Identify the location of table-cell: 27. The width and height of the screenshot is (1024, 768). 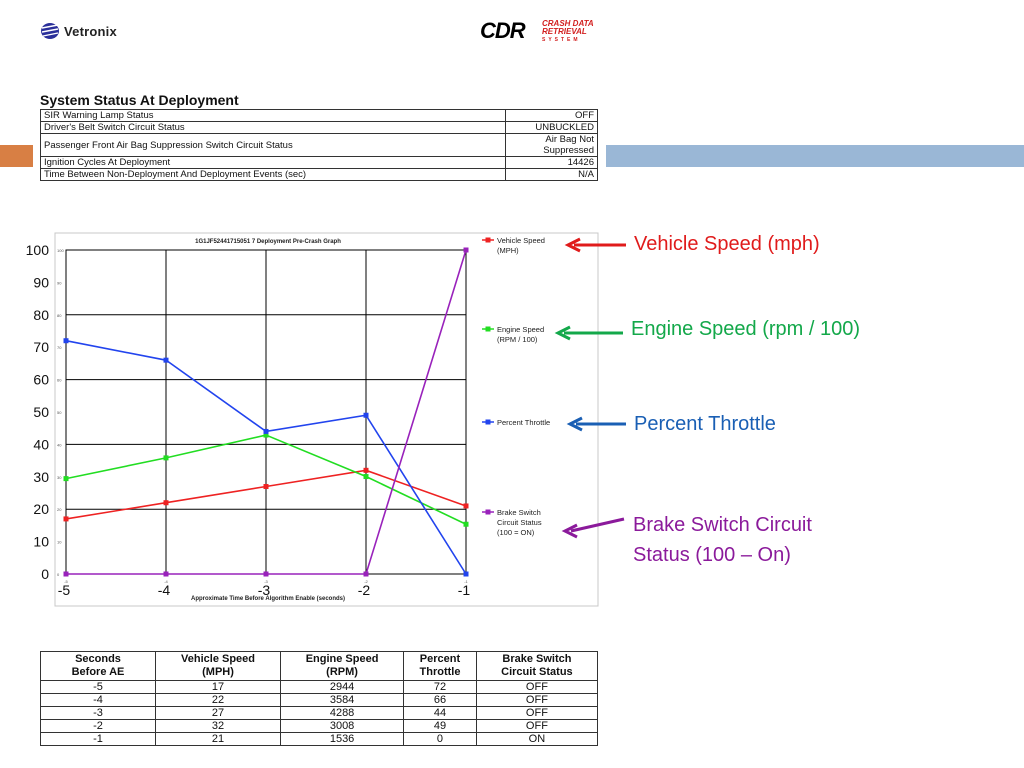
(218, 713).